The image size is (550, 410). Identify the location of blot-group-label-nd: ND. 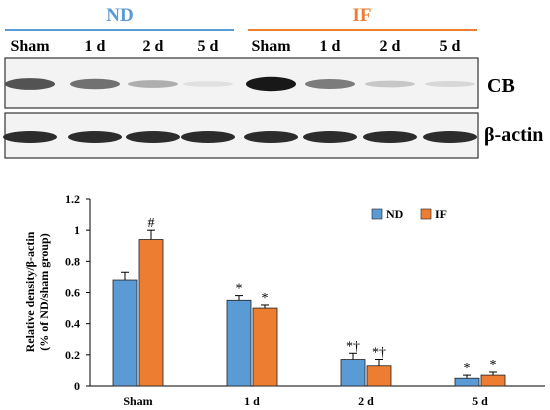
(119, 15).